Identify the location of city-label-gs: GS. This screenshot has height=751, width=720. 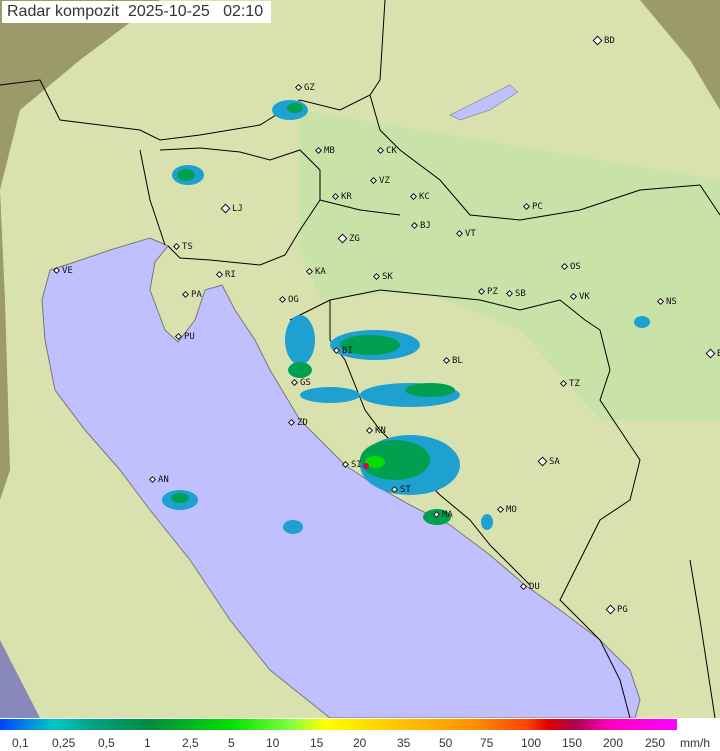
(300, 383).